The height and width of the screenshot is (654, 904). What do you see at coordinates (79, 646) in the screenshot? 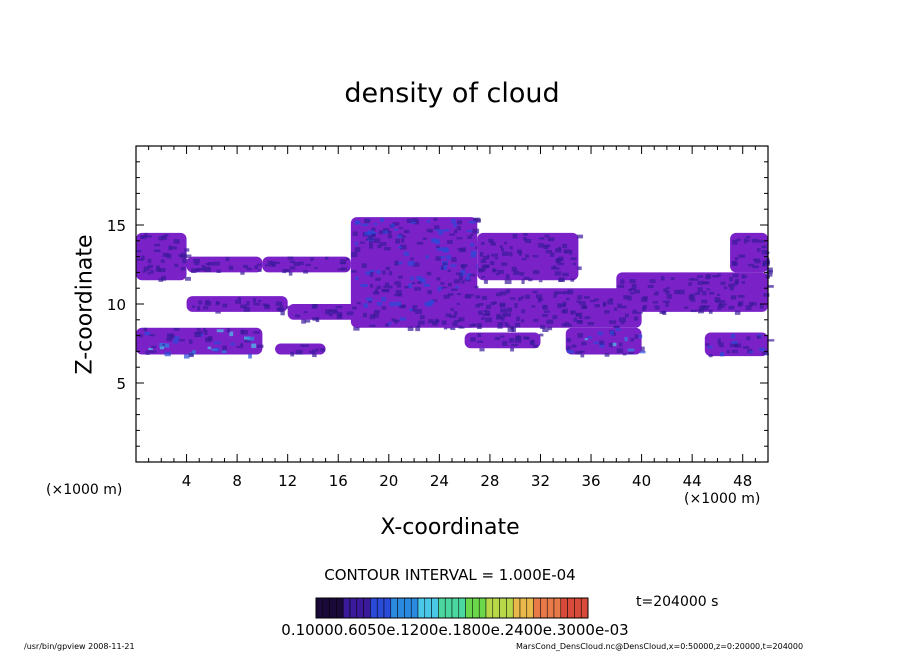
I see `footer-left: /usr/bin/gpview 2008-11-21` at bounding box center [79, 646].